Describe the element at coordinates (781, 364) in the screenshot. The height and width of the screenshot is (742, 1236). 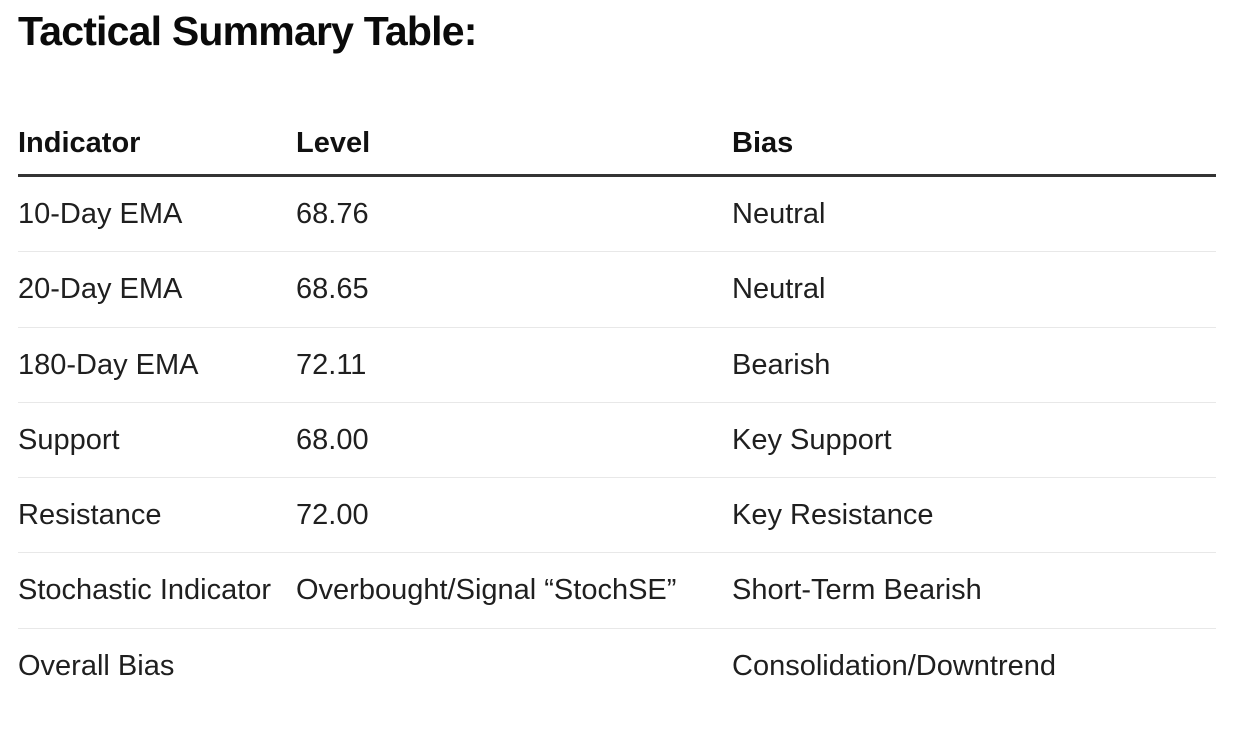
I see `bias-cell: Bearish` at that location.